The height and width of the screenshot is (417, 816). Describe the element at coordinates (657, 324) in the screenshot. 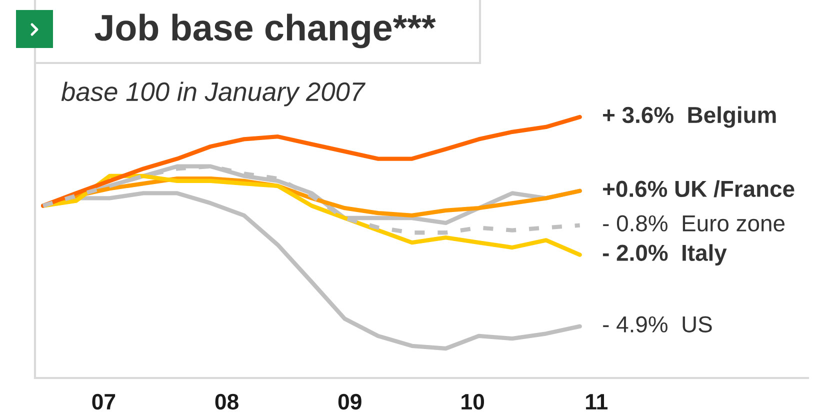

I see `annotation: - 4.9% US` at that location.